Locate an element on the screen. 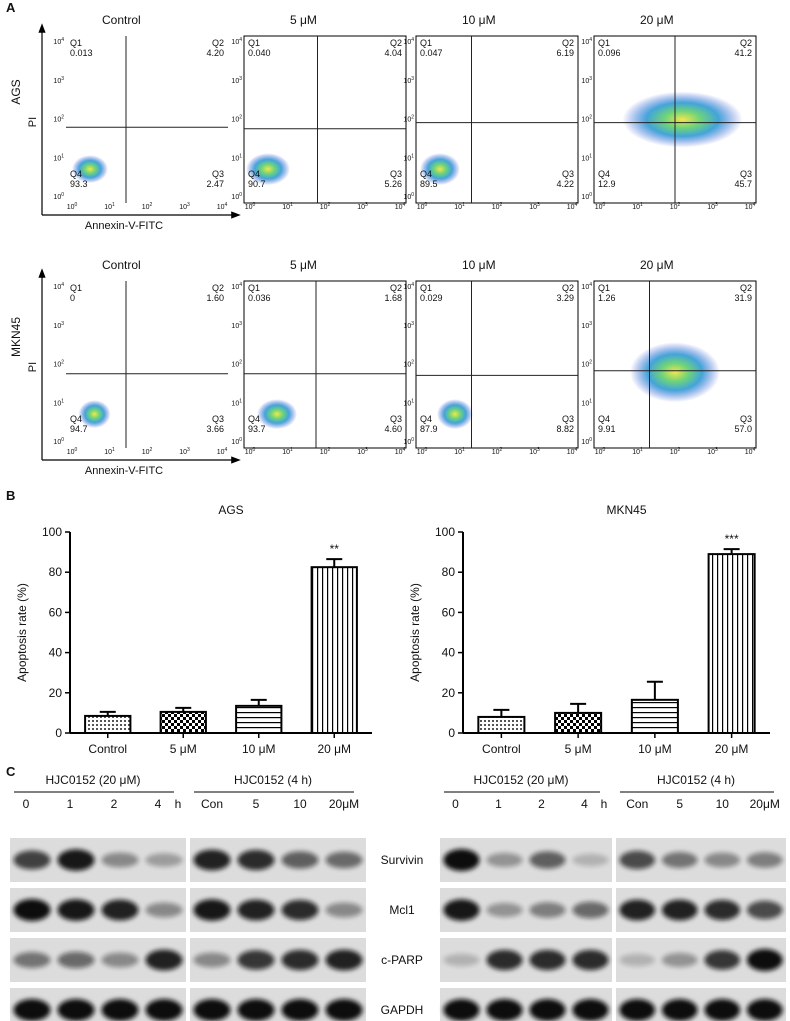 The image size is (790, 1021). quadrant-value: 9.91 is located at coordinates (607, 429).